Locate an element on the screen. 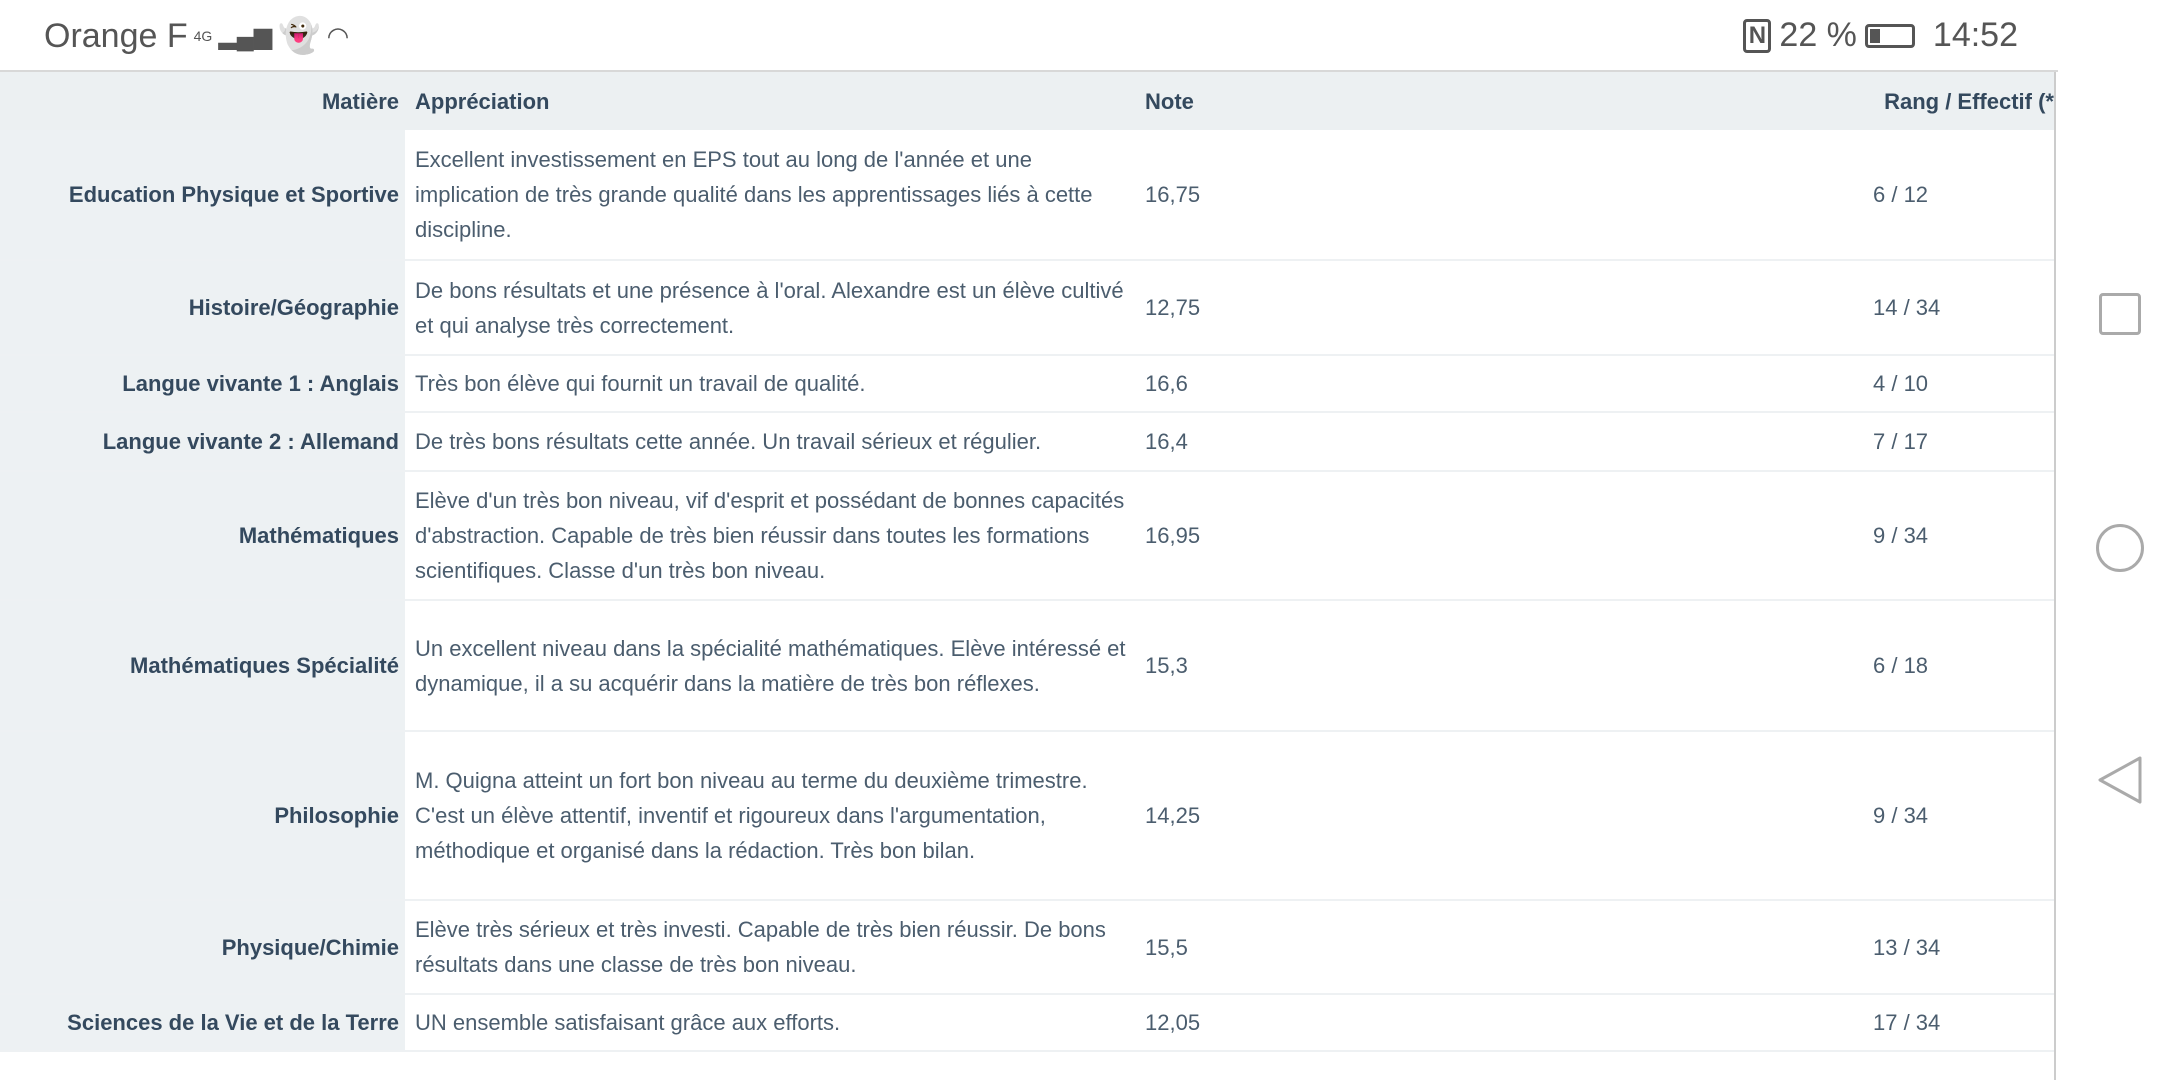 The height and width of the screenshot is (1080, 2160). header-subject: Matière is located at coordinates (360, 101).